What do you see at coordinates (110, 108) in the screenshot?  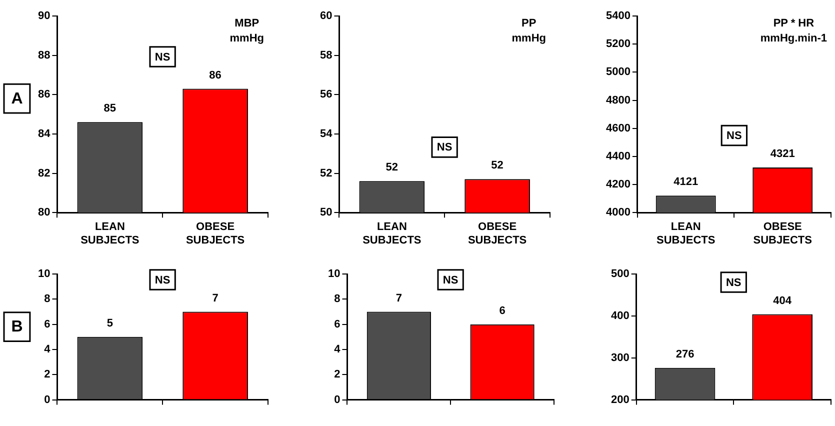 I see `data-label: 85` at bounding box center [110, 108].